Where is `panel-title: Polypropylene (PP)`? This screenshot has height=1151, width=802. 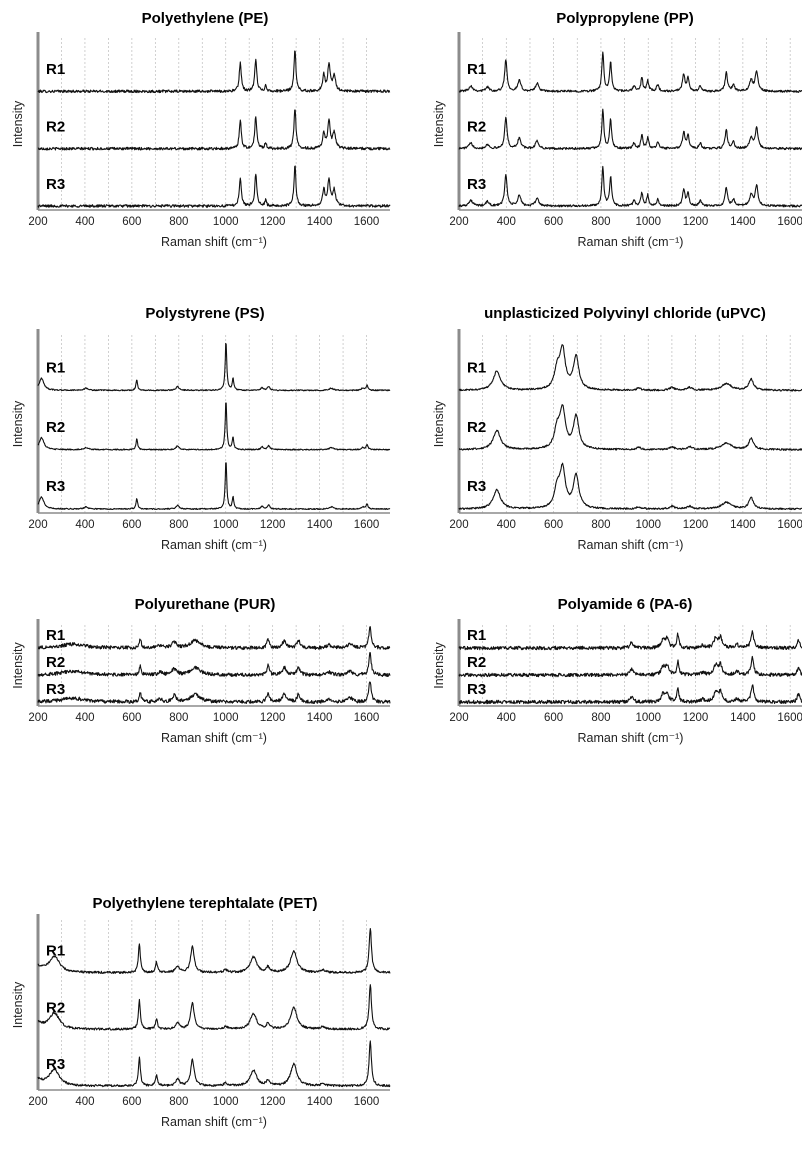
panel-title: Polypropylene (PP) is located at coordinates (625, 18).